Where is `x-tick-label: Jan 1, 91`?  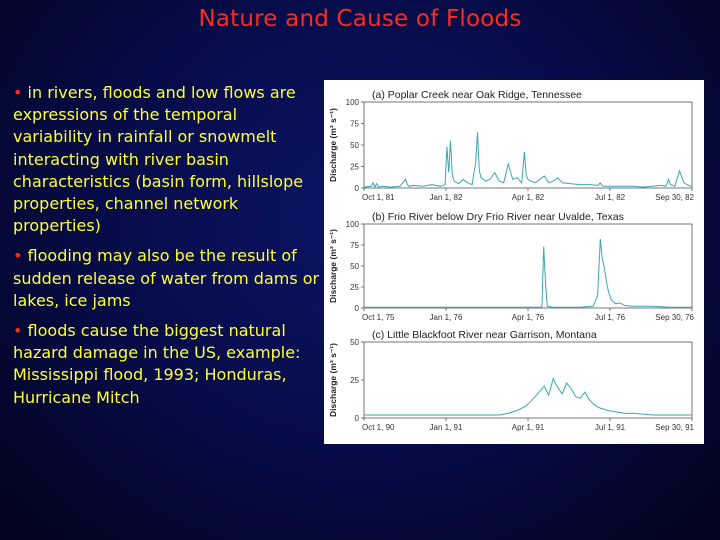
x-tick-label: Jan 1, 91 is located at coordinates (446, 427).